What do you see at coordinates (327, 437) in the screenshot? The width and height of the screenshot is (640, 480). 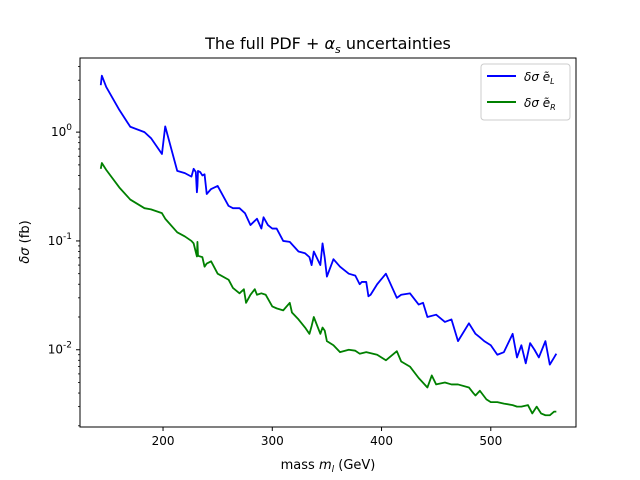 I see `x-axis-ticks: 200 300 400 500` at bounding box center [327, 437].